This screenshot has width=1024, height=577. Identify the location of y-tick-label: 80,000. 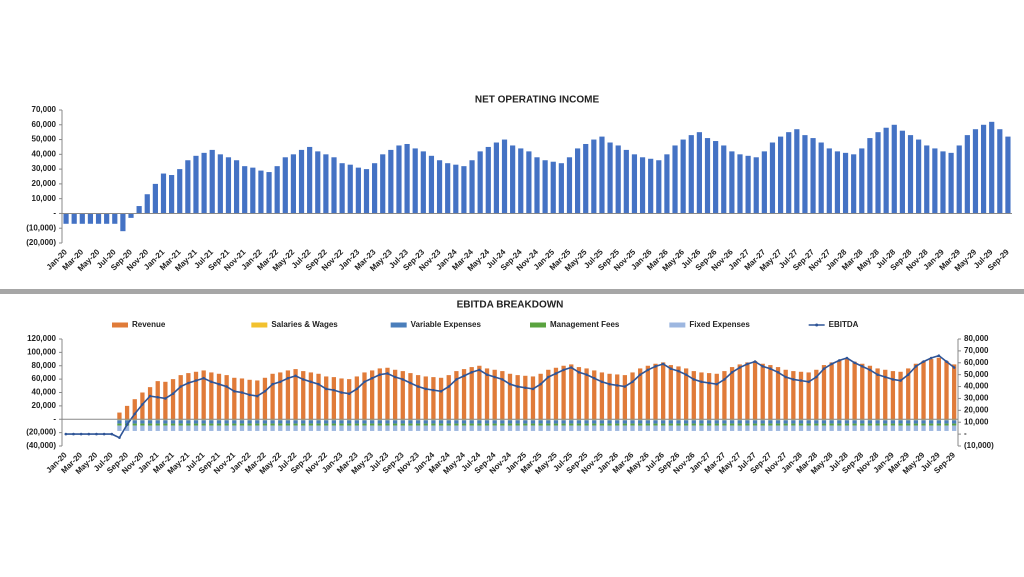
(44, 365).